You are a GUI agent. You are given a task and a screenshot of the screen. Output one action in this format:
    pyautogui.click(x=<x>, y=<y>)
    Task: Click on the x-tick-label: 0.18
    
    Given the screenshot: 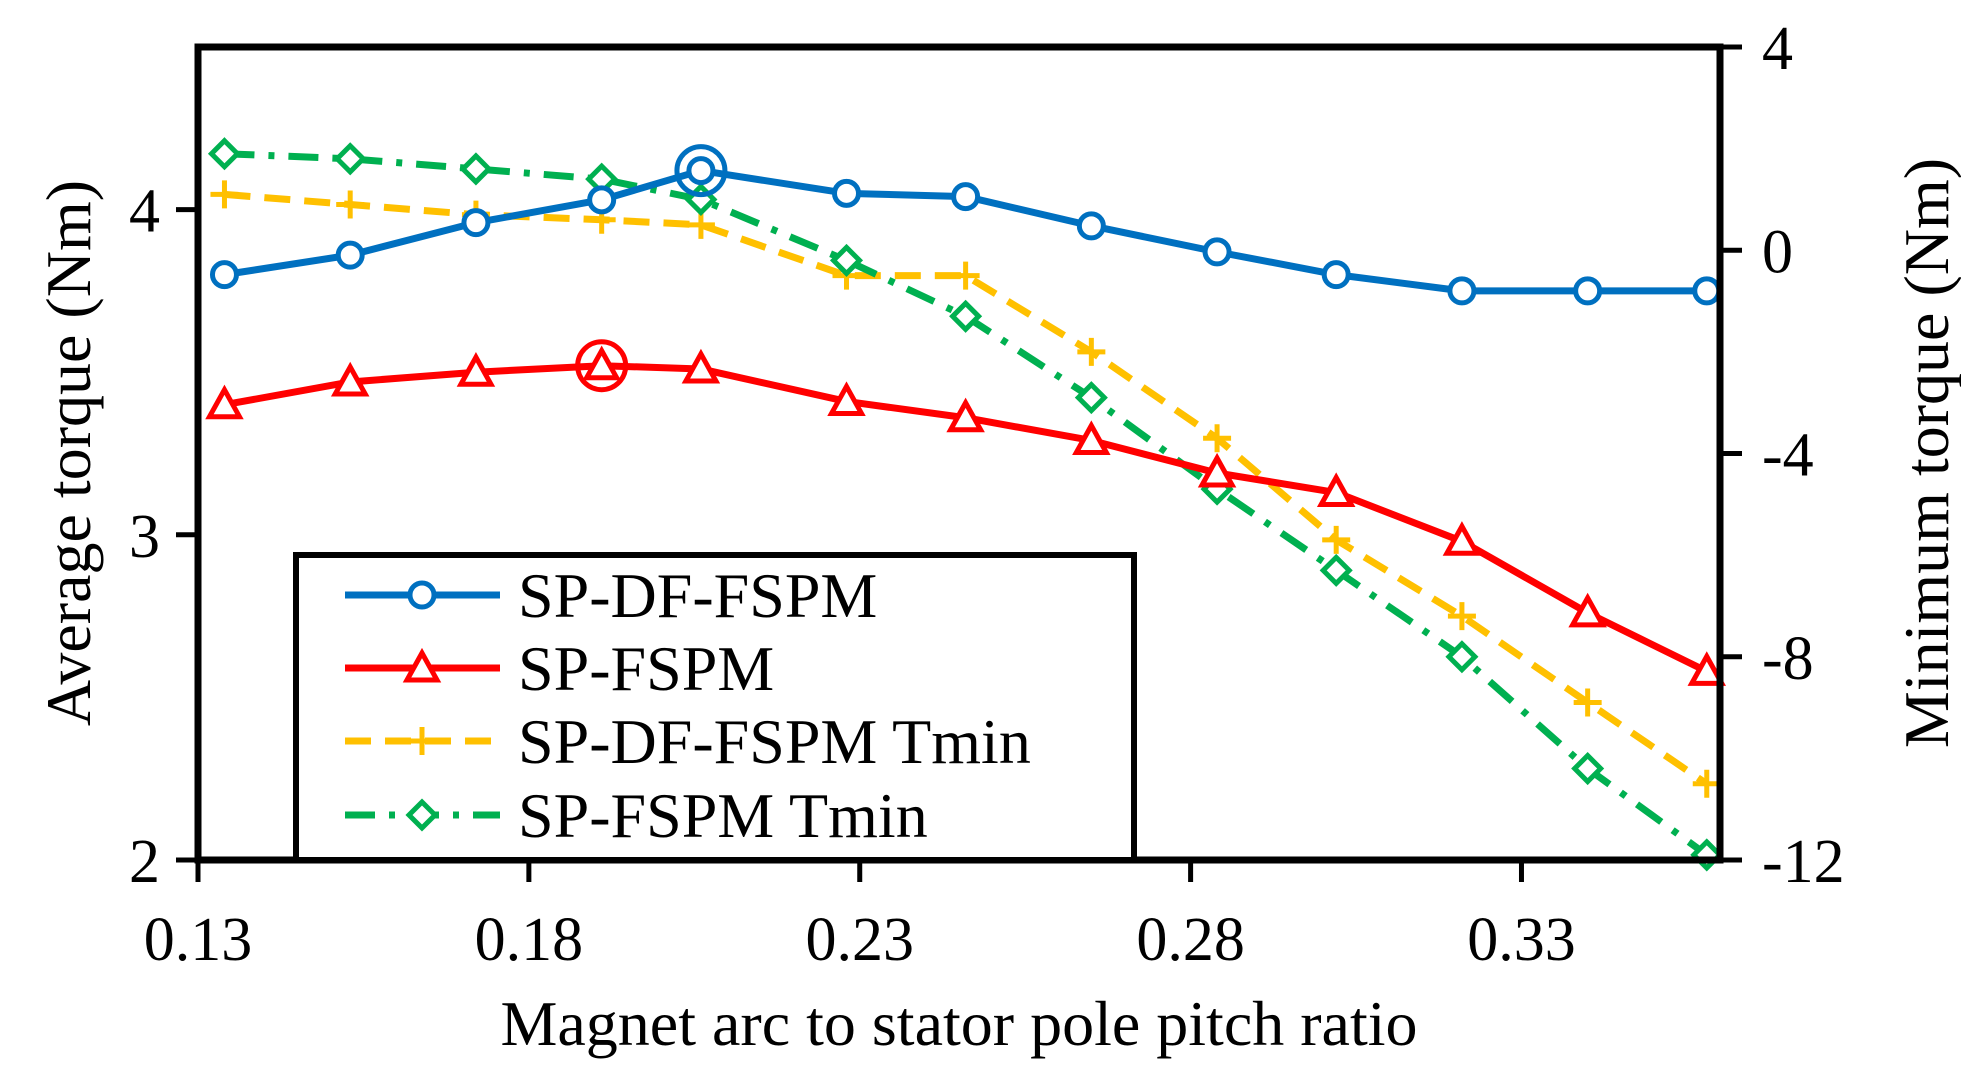 What is the action you would take?
    pyautogui.click(x=529, y=940)
    